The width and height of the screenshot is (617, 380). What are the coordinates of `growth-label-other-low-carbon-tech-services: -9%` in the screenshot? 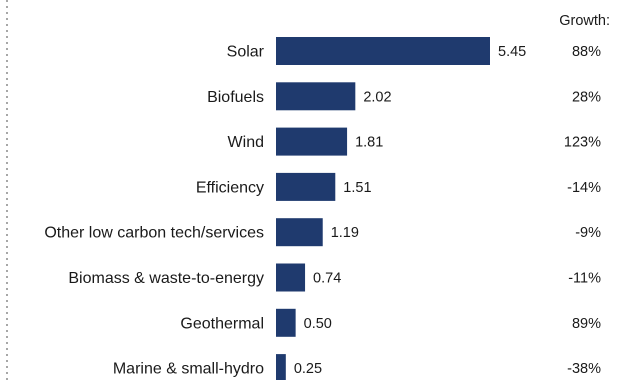 It's located at (588, 233).